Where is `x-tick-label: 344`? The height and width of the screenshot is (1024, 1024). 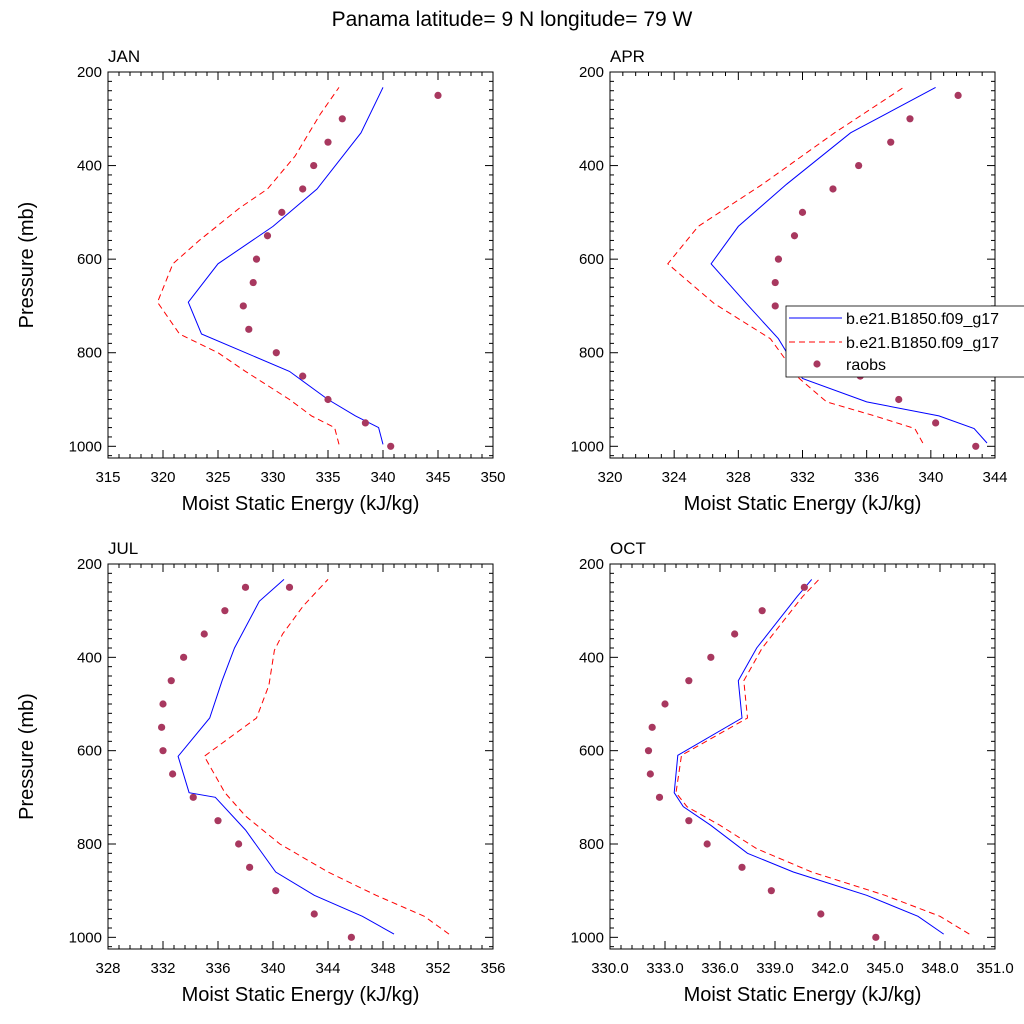
x-tick-label: 344 is located at coordinates (994, 477).